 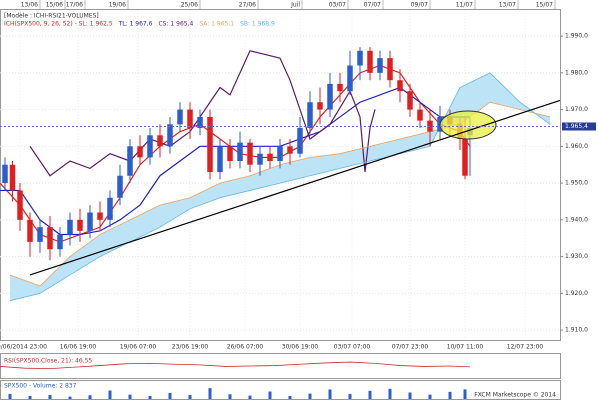 What do you see at coordinates (78, 347) in the screenshot?
I see `x-tick-label: 16/06 19:00` at bounding box center [78, 347].